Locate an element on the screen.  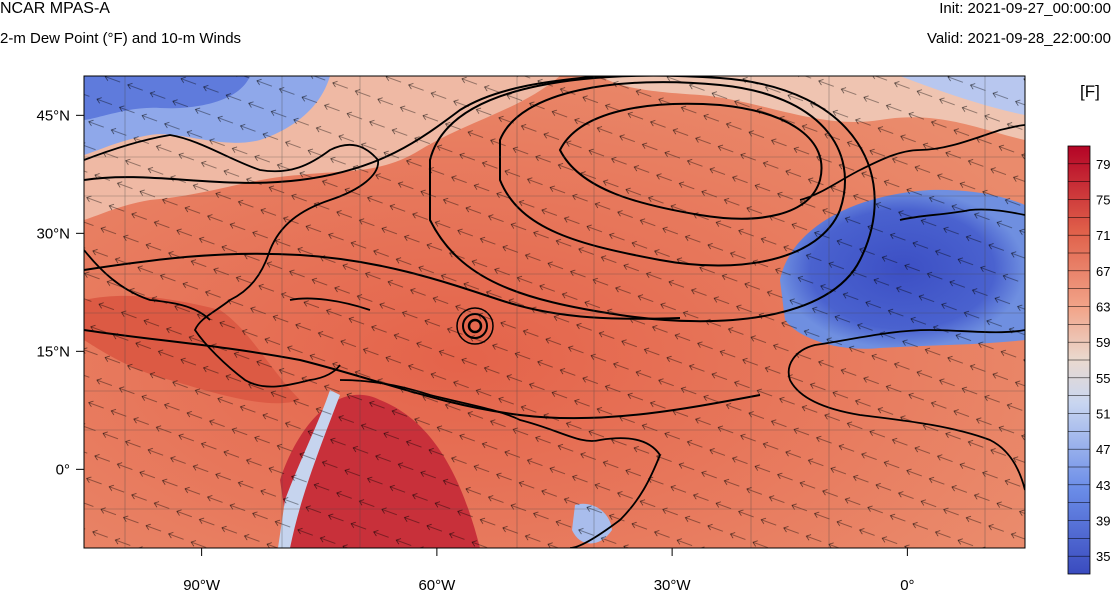
iberia-coast is located at coordinates (912, 162).